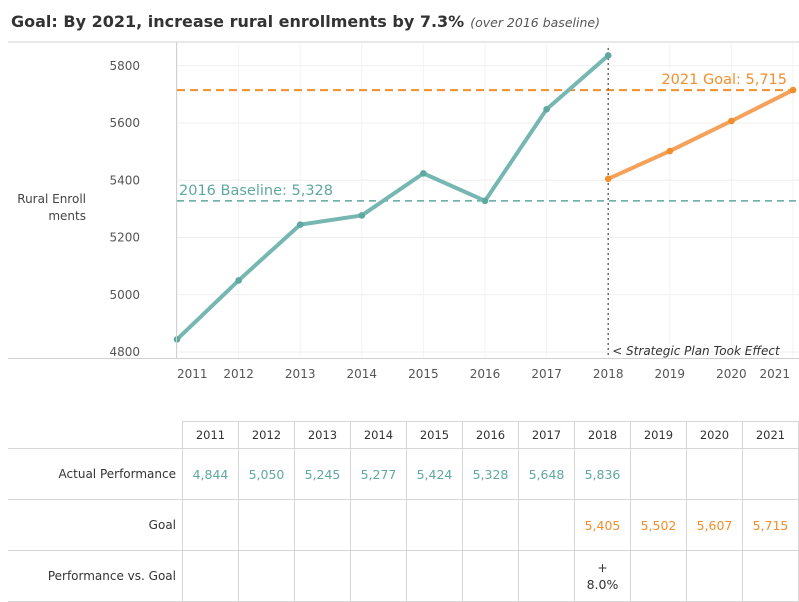  I want to click on table-year-header: 2011, so click(210, 435).